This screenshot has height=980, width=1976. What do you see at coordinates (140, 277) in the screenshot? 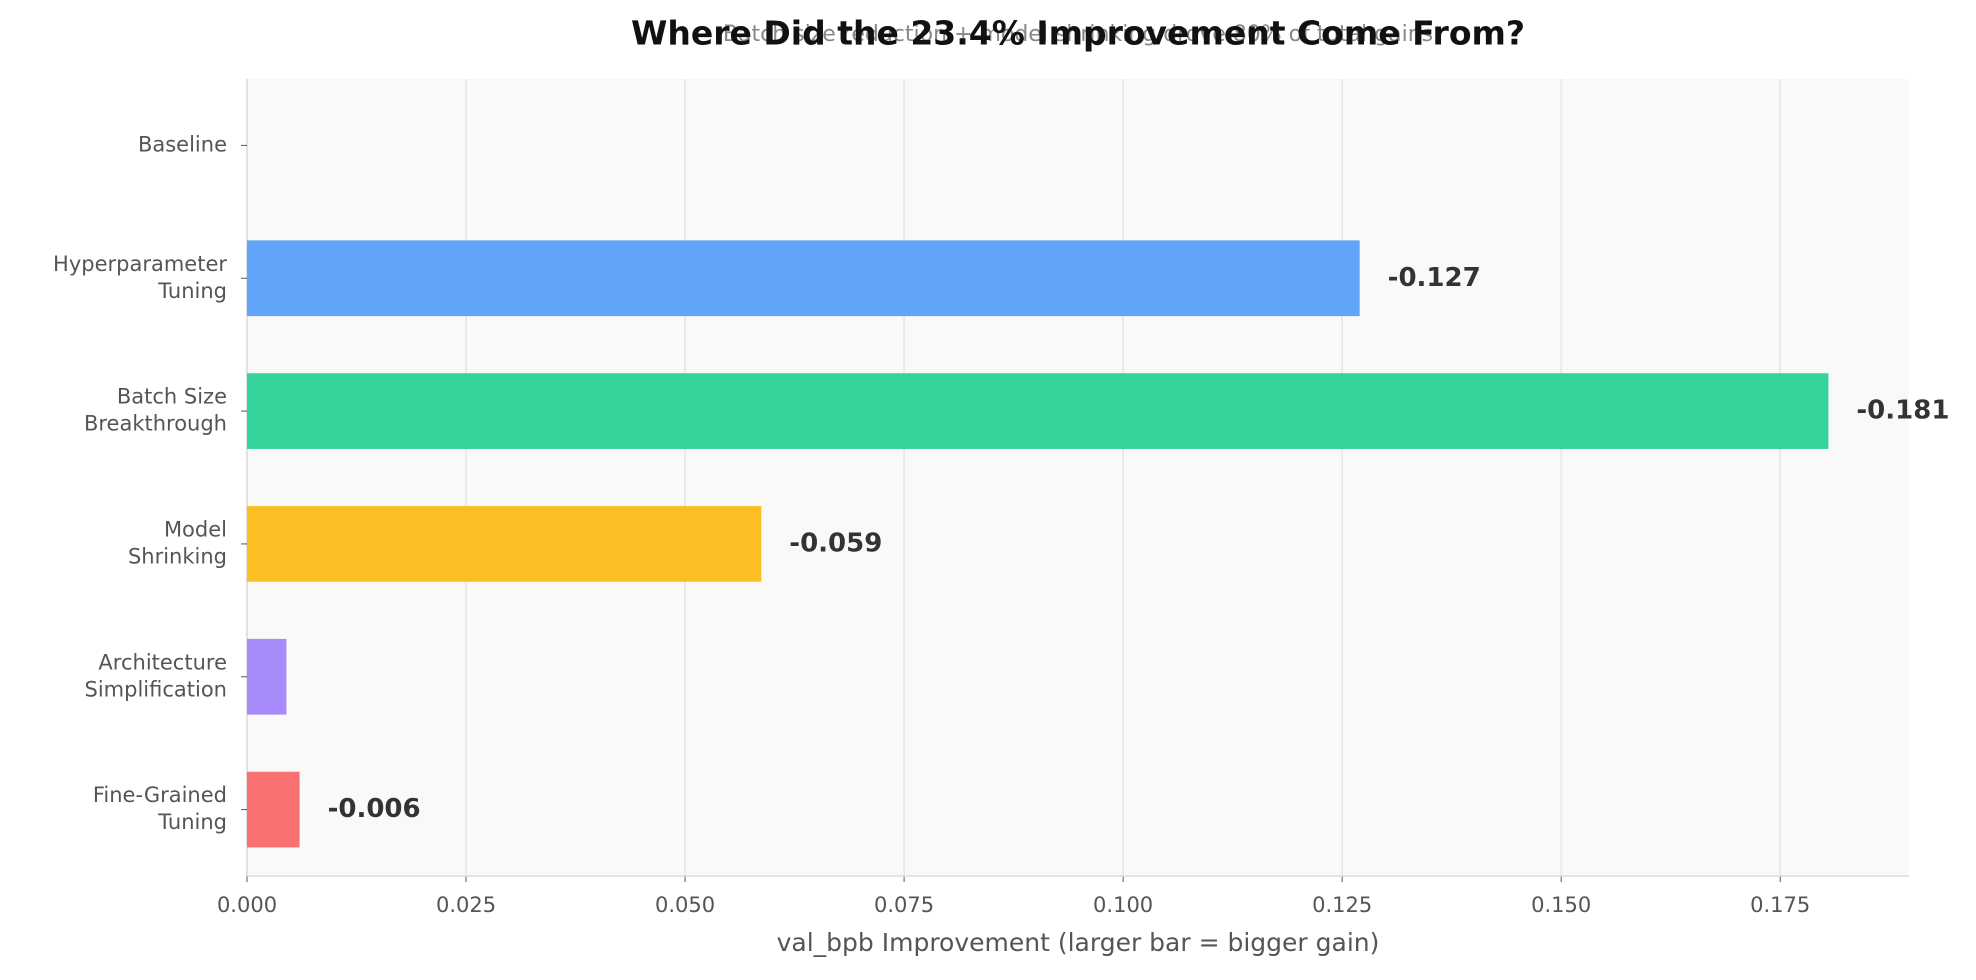
I see `y-tick-label: Hyperparameter Tuning` at bounding box center [140, 277].